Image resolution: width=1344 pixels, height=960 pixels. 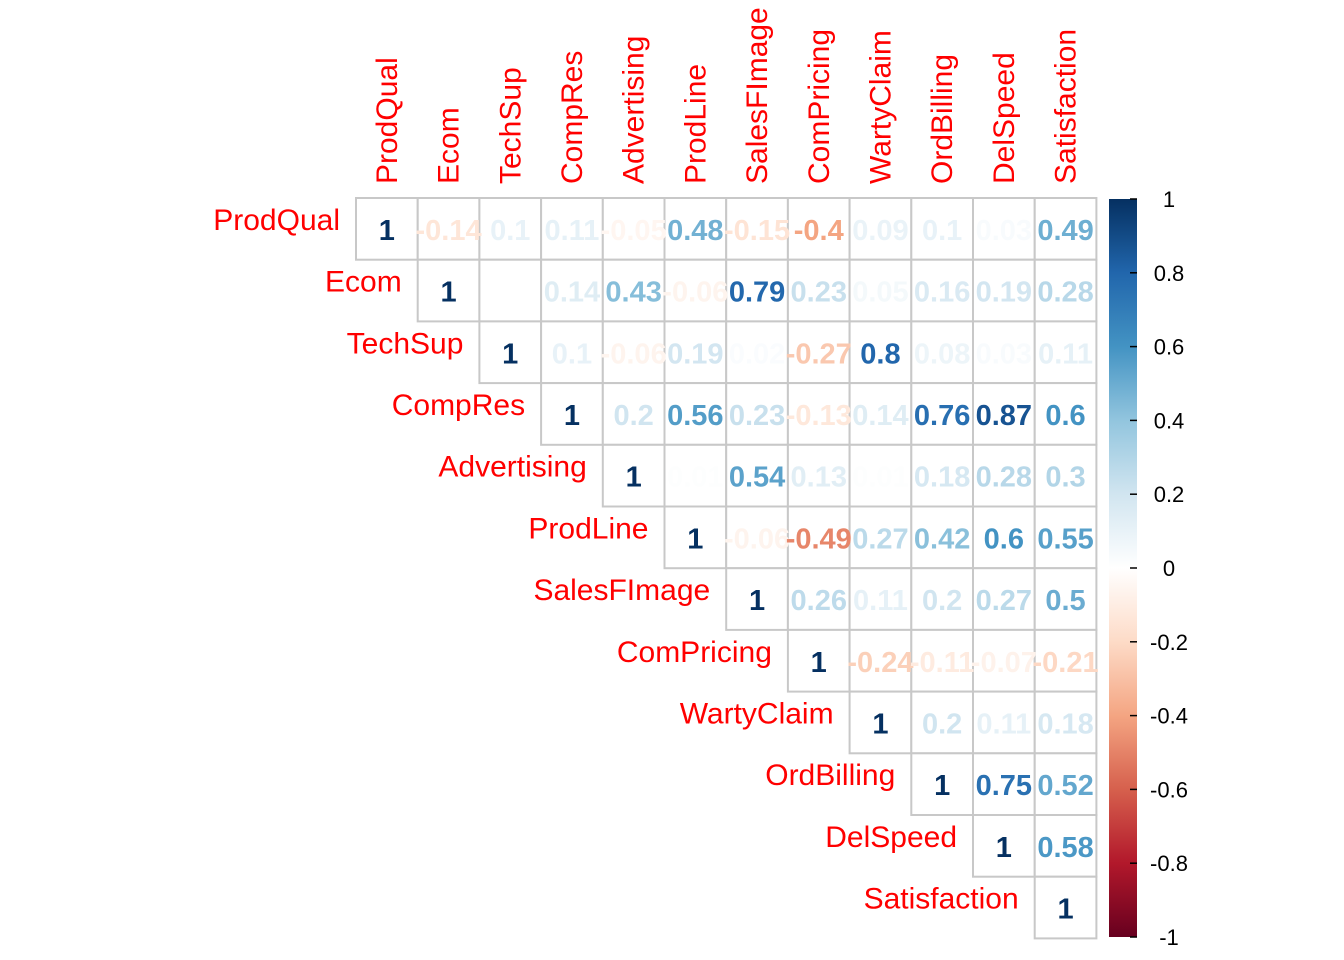 What do you see at coordinates (449, 145) in the screenshot?
I see `column-label: Ecom` at bounding box center [449, 145].